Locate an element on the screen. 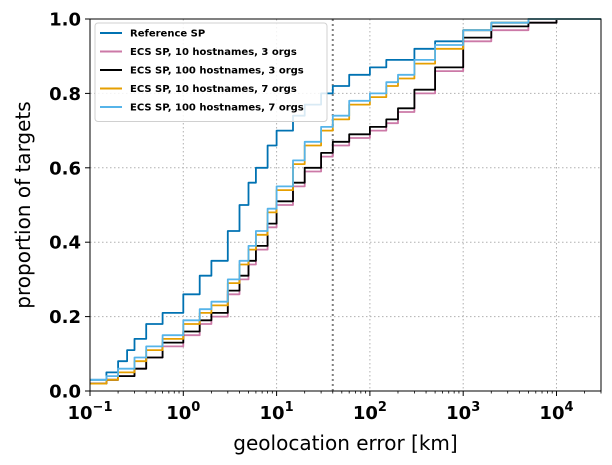 This screenshot has width=612, height=465. legend-box is located at coordinates (211, 72).